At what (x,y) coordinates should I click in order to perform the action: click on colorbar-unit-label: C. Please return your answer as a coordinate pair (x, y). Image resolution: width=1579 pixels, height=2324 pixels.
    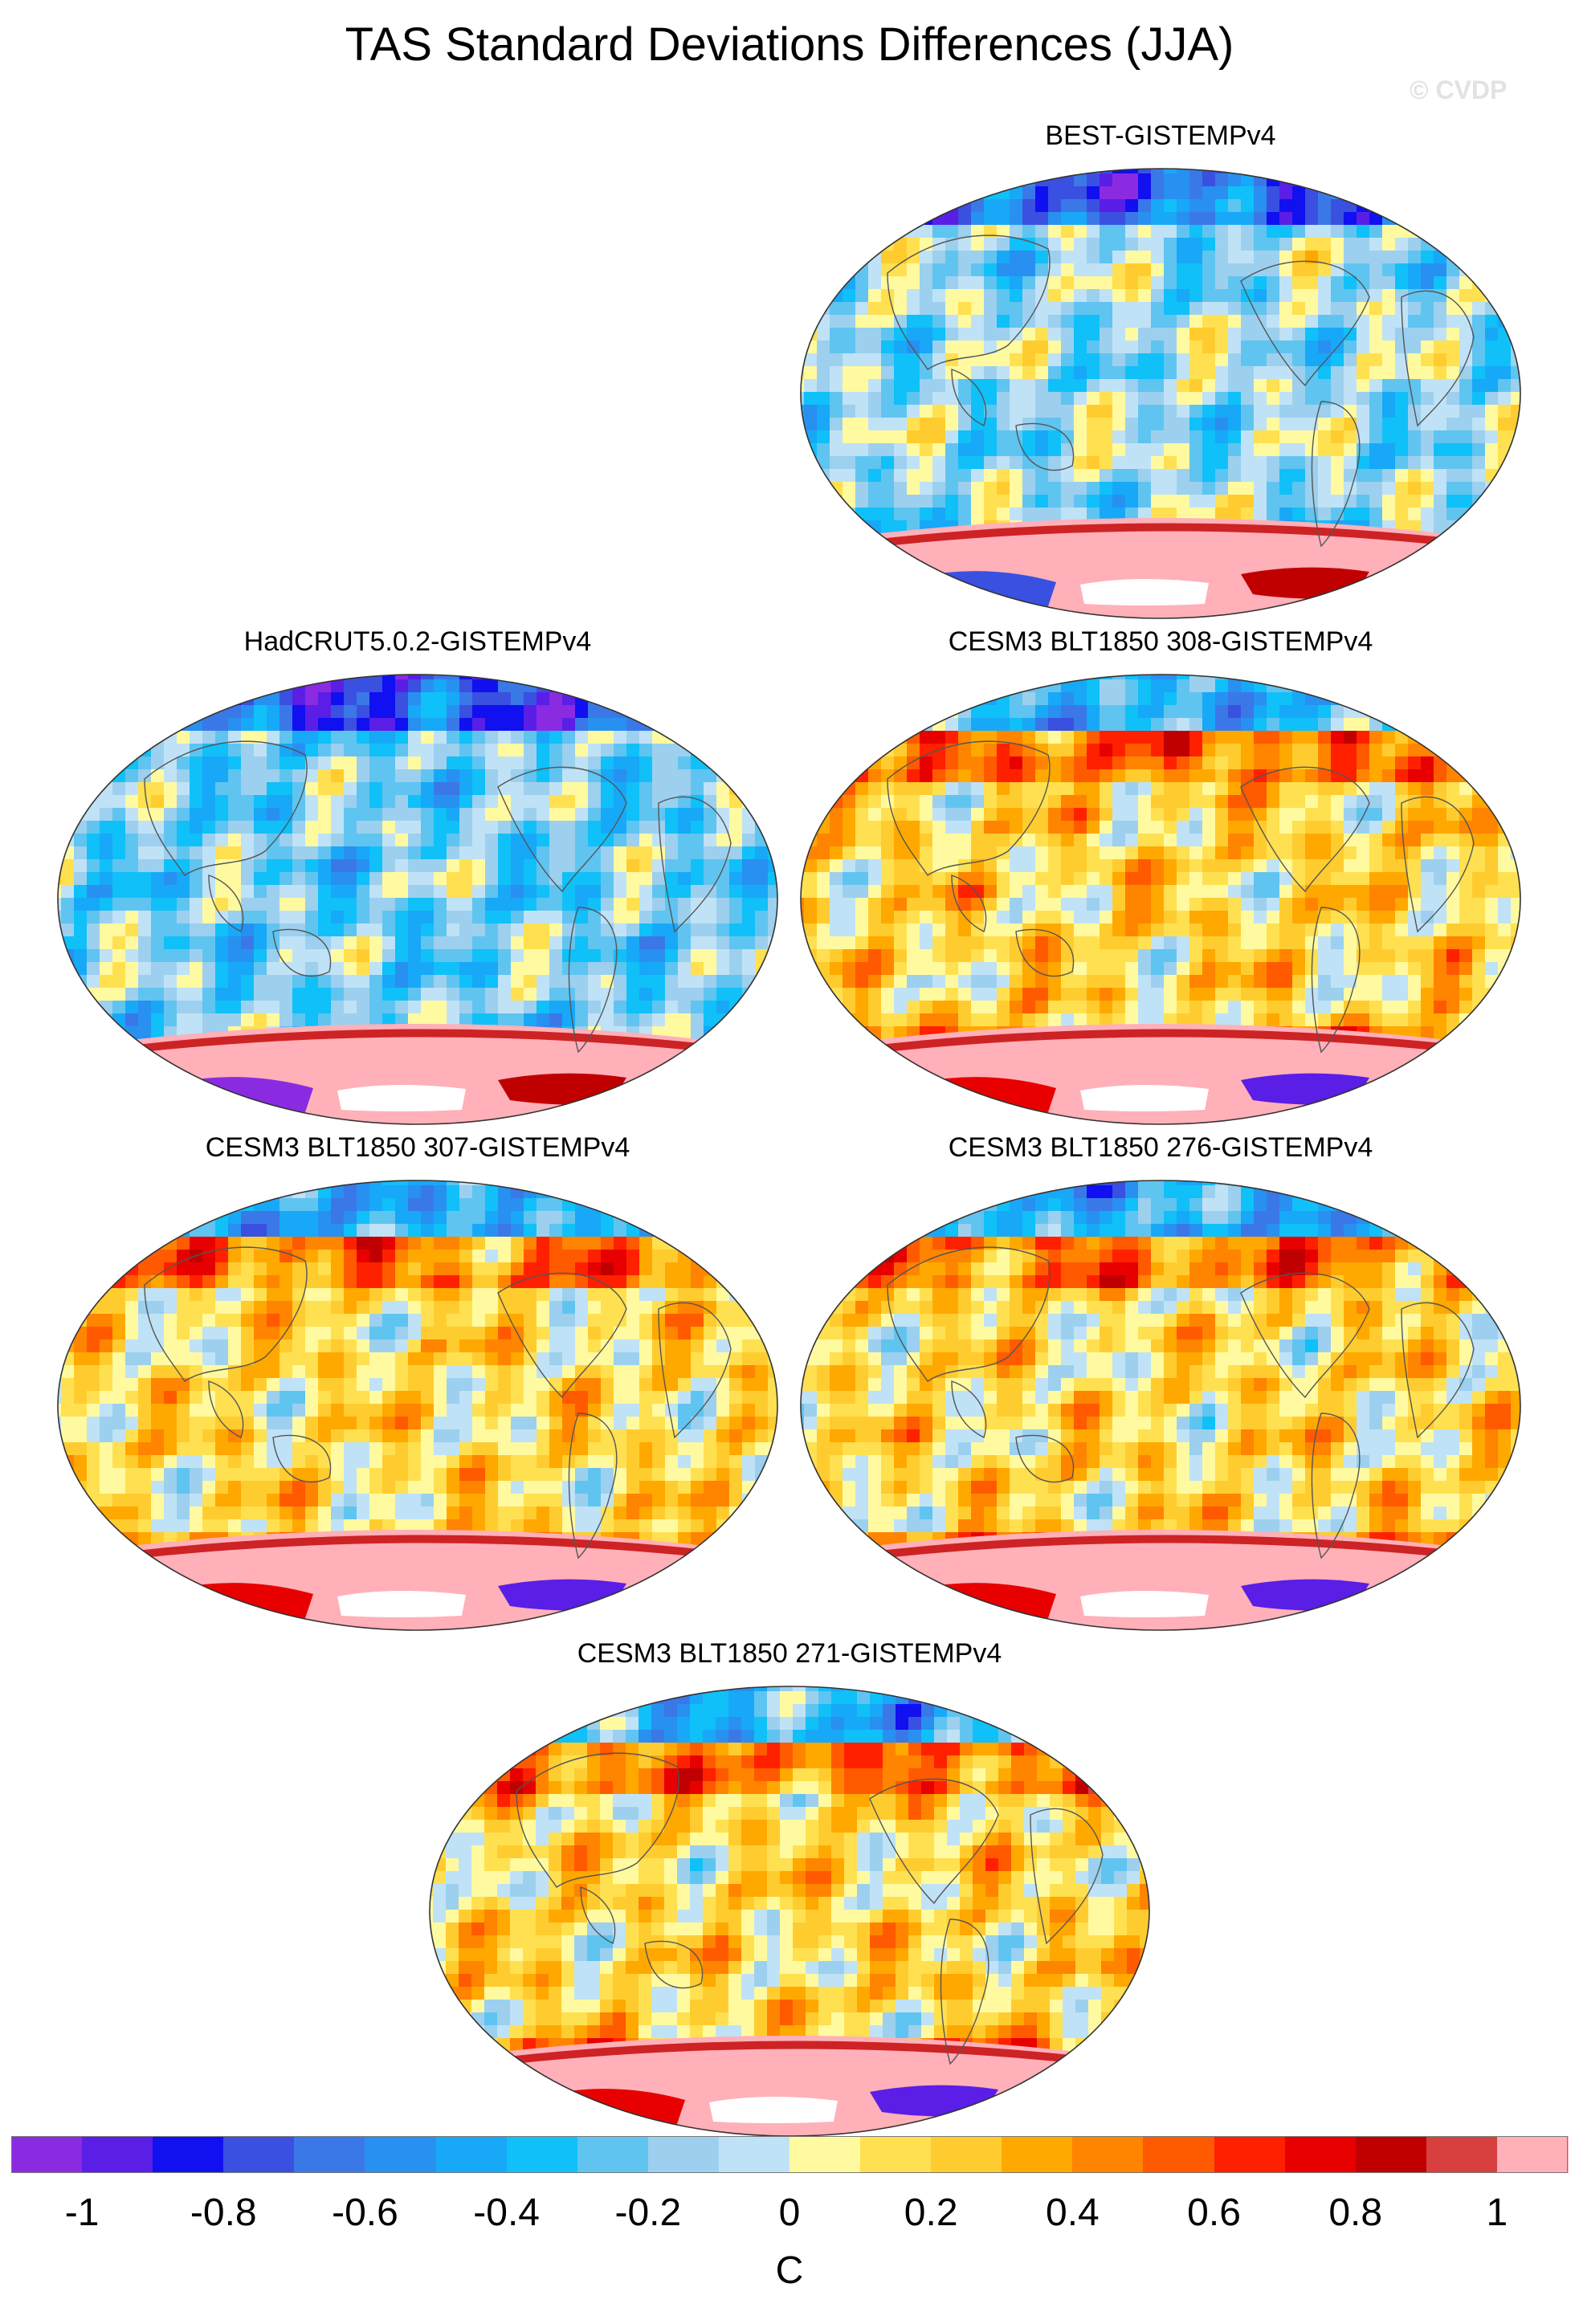
    Looking at the image, I should click on (789, 2271).